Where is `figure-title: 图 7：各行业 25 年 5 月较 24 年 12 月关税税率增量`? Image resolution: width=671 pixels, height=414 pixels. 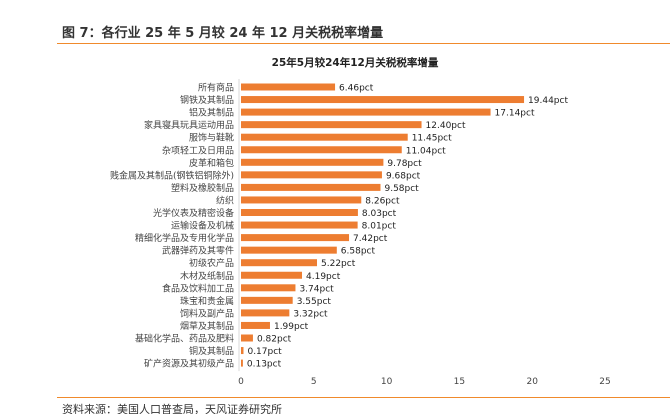
figure-title: 图 7：各行业 25 年 5 月较 24 年 12 月关税税率增量 is located at coordinates (223, 33).